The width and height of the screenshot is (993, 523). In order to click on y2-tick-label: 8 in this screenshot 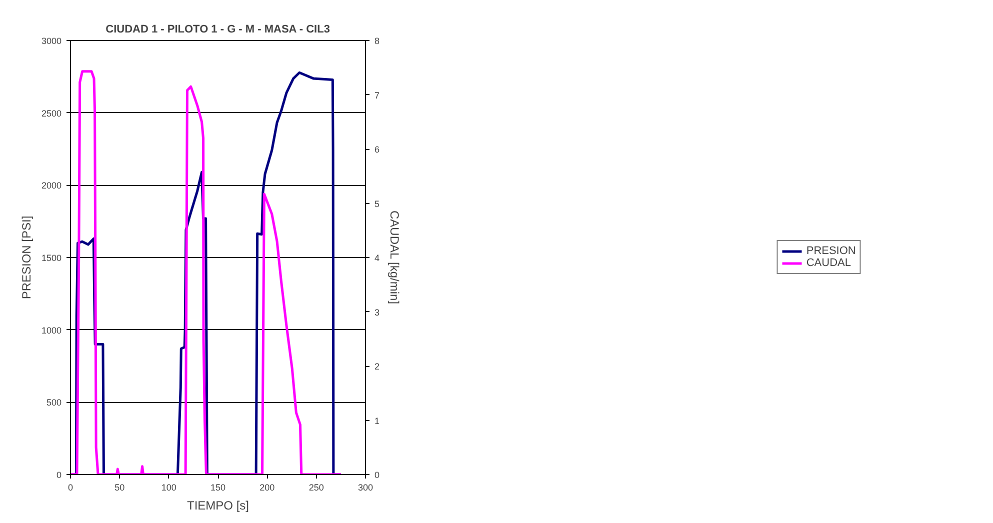, I will do `click(377, 41)`.